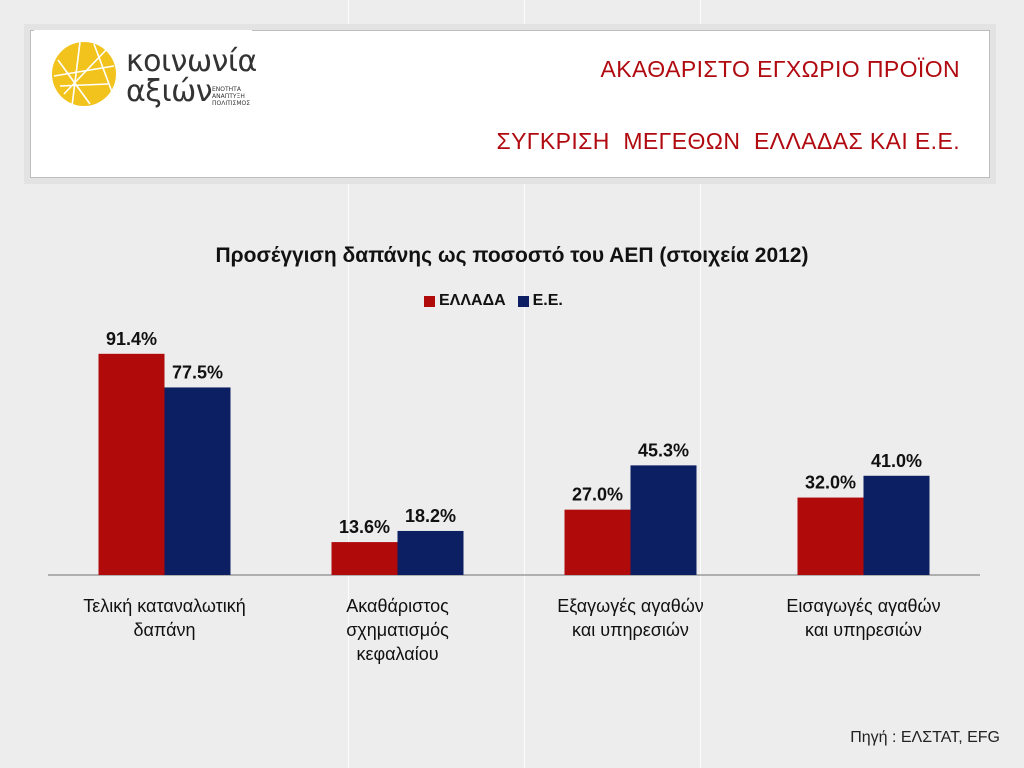  Describe the element at coordinates (84, 74) in the screenshot. I see `yellow-network-circle-icon` at that location.